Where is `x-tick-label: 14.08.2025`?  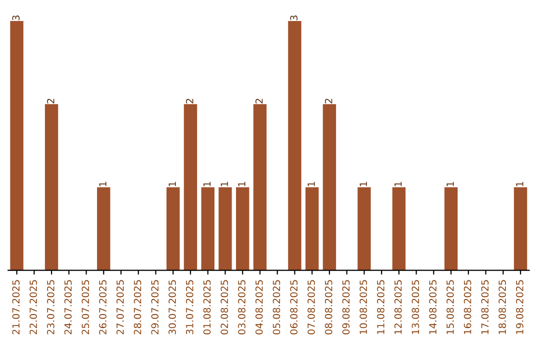
x-tick-label: 14.08.2025 is located at coordinates (432, 307).